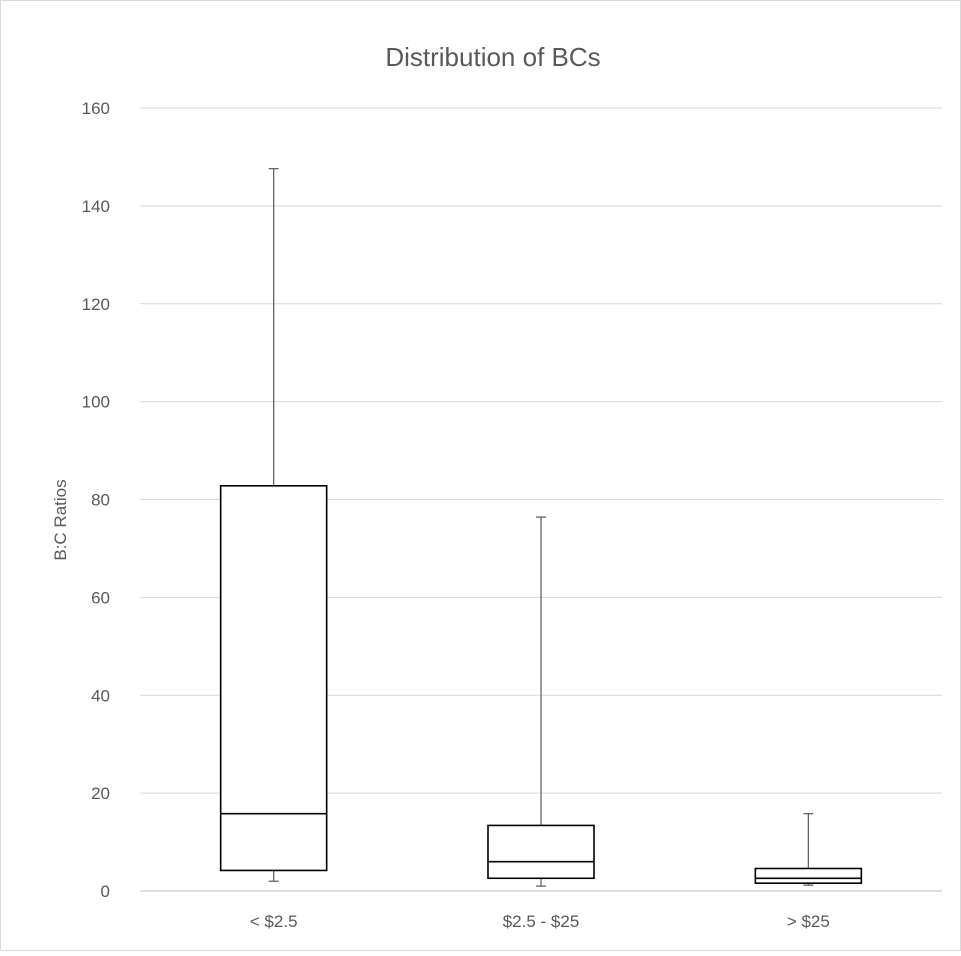  I want to click on y-tick-label-0: 0, so click(105, 891).